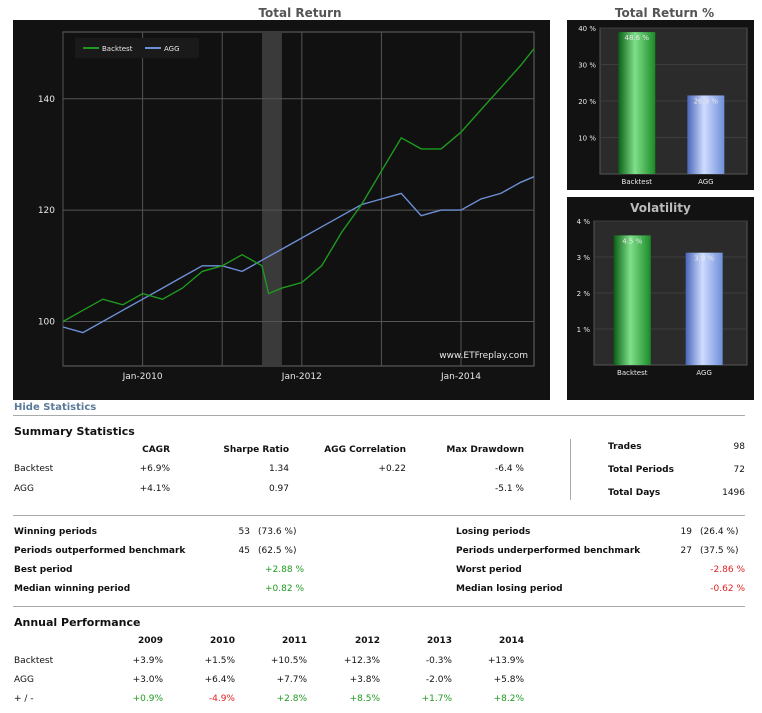 The image size is (762, 713). What do you see at coordinates (625, 447) in the screenshot?
I see `trades-label: Trades` at bounding box center [625, 447].